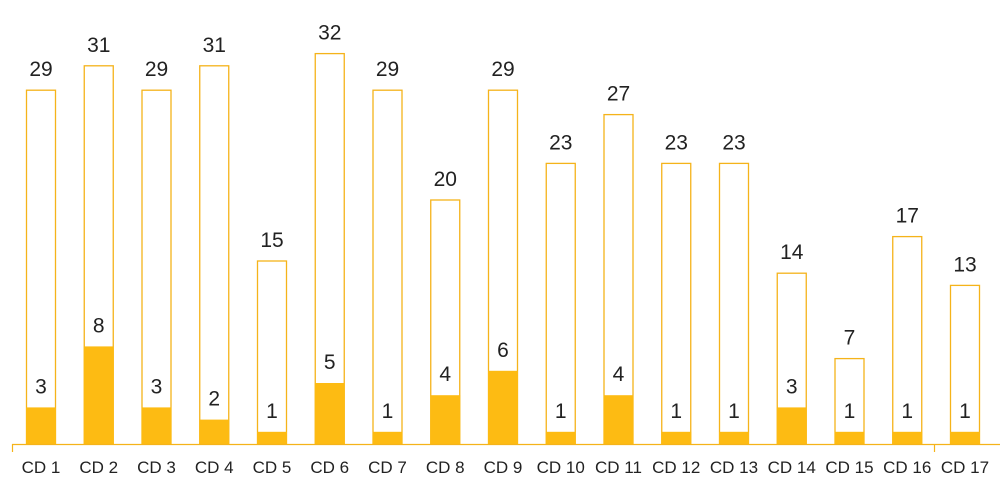 Image resolution: width=1000 pixels, height=480 pixels. What do you see at coordinates (99, 325) in the screenshot?
I see `highlight-value-label: 8` at bounding box center [99, 325].